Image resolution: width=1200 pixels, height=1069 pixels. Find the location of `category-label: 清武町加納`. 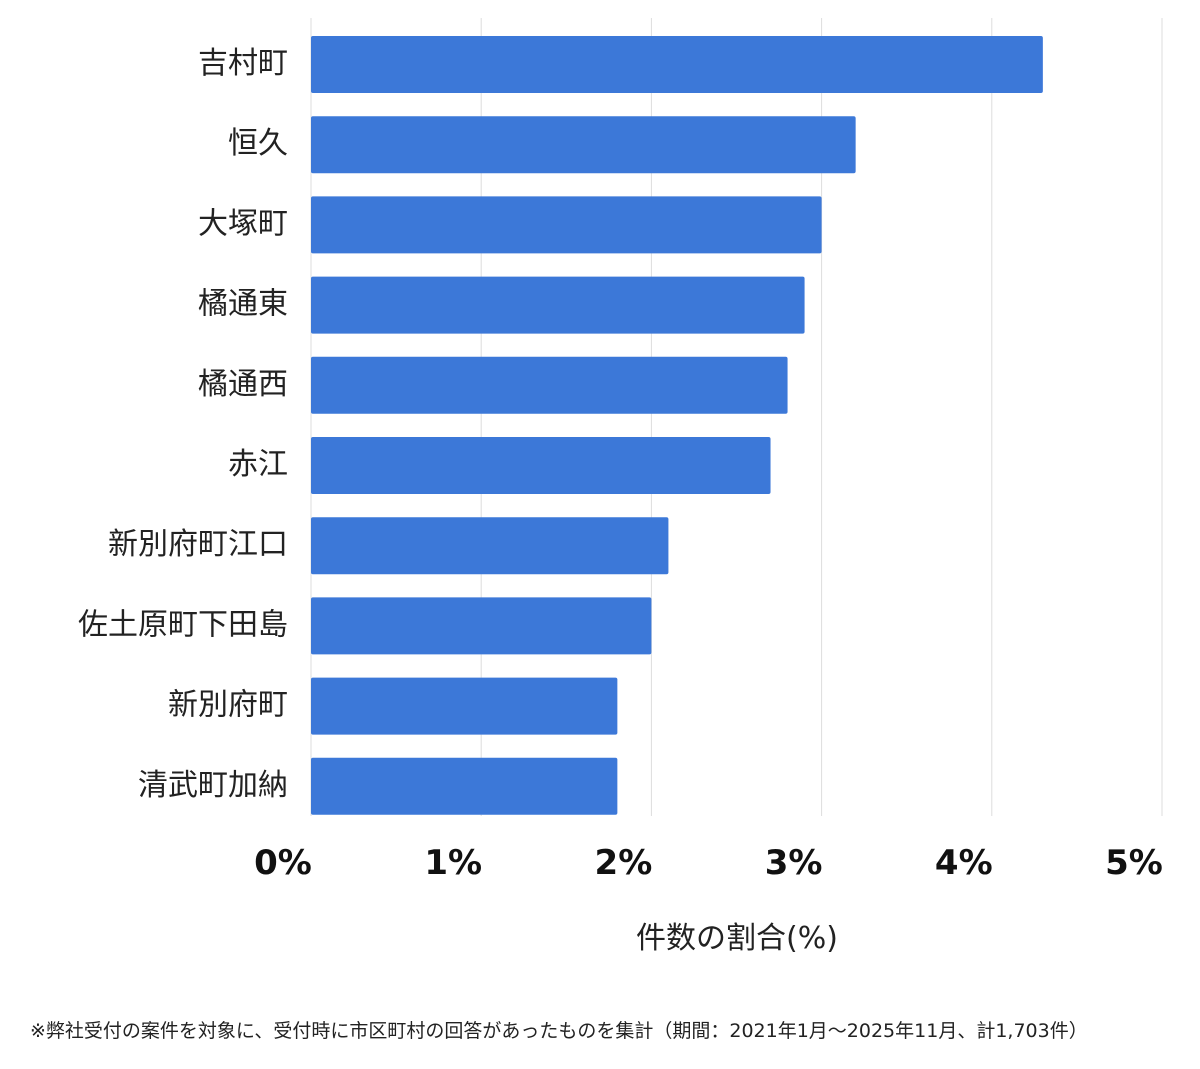

category-label: 清武町加納 is located at coordinates (213, 785).